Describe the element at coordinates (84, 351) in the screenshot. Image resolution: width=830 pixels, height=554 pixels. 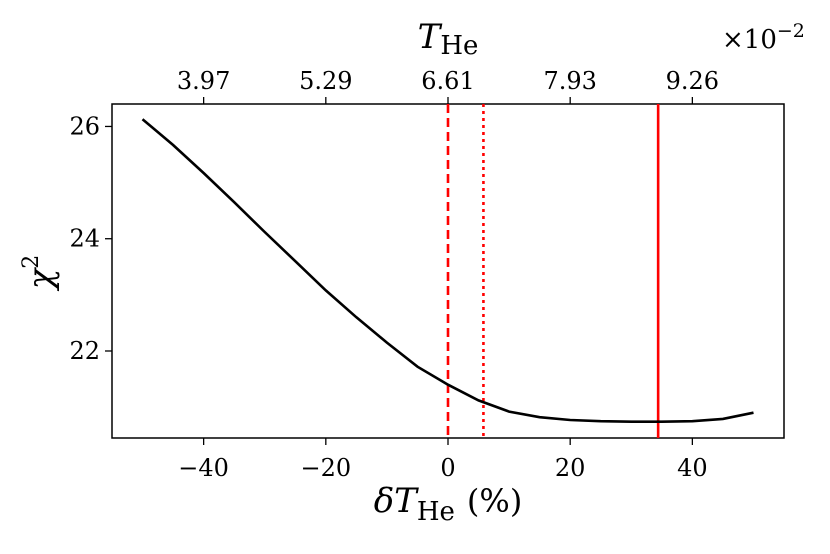
I see `y-tick-label: 22` at that location.